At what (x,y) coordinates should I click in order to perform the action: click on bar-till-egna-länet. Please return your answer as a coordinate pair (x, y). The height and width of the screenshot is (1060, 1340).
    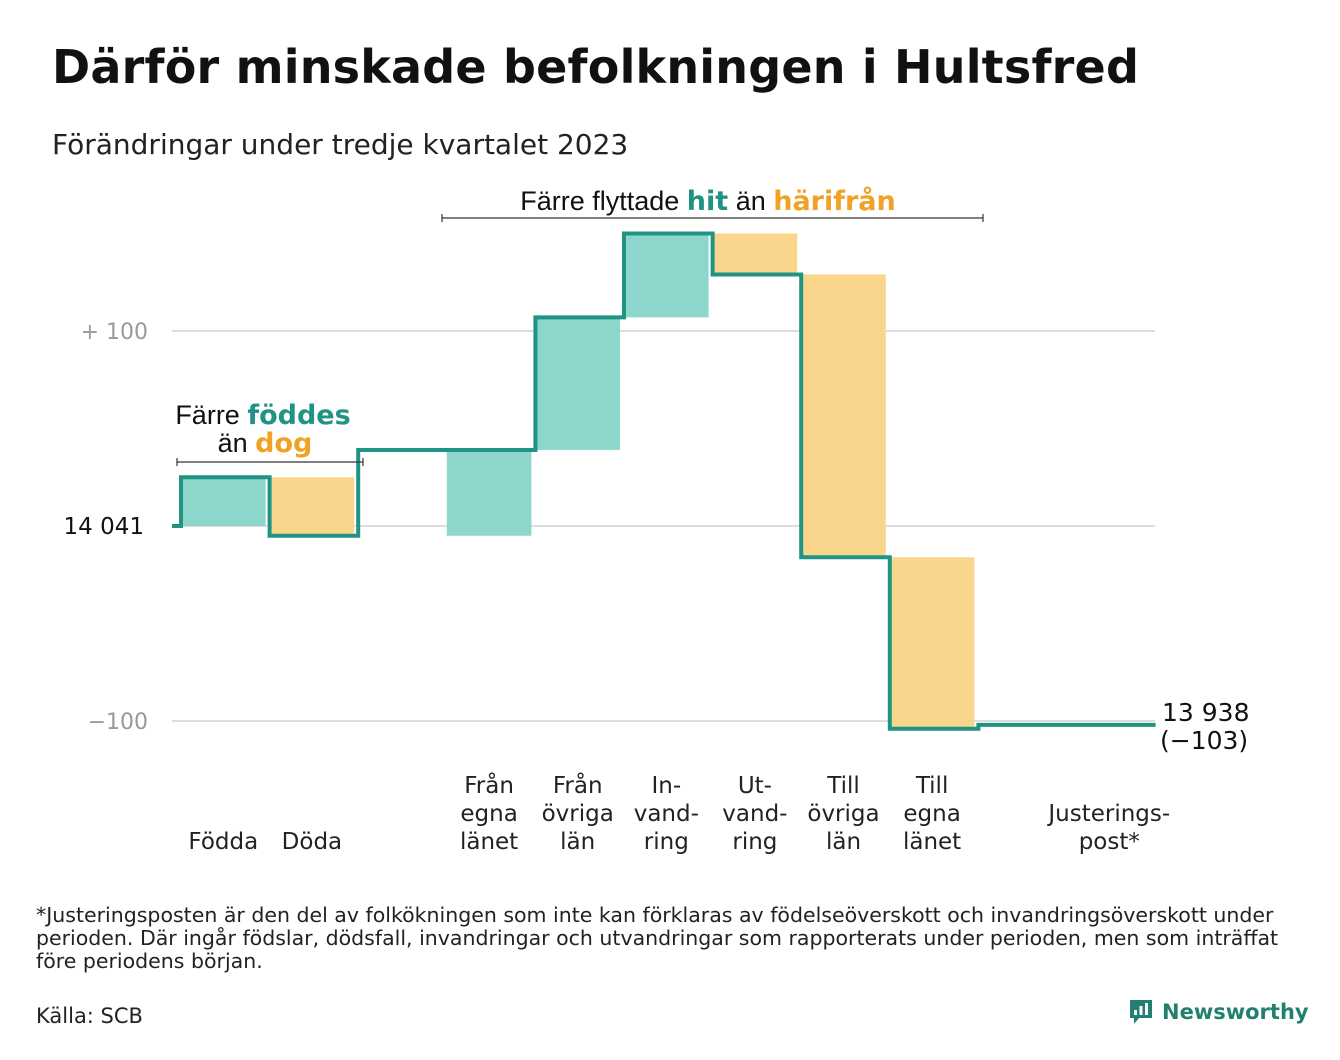
    Looking at the image, I should click on (932, 643).